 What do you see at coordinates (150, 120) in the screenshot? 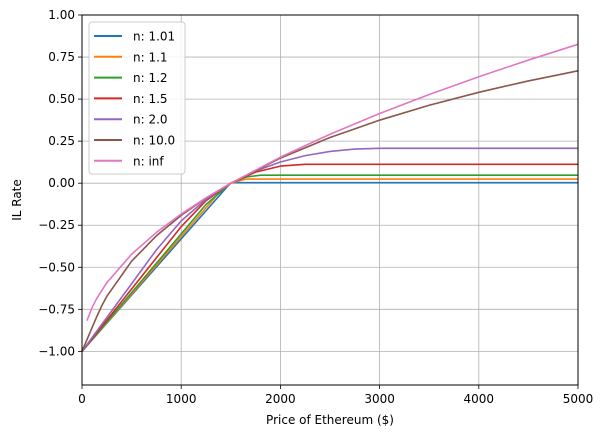
I see `legend-label: n: 2.0` at bounding box center [150, 120].